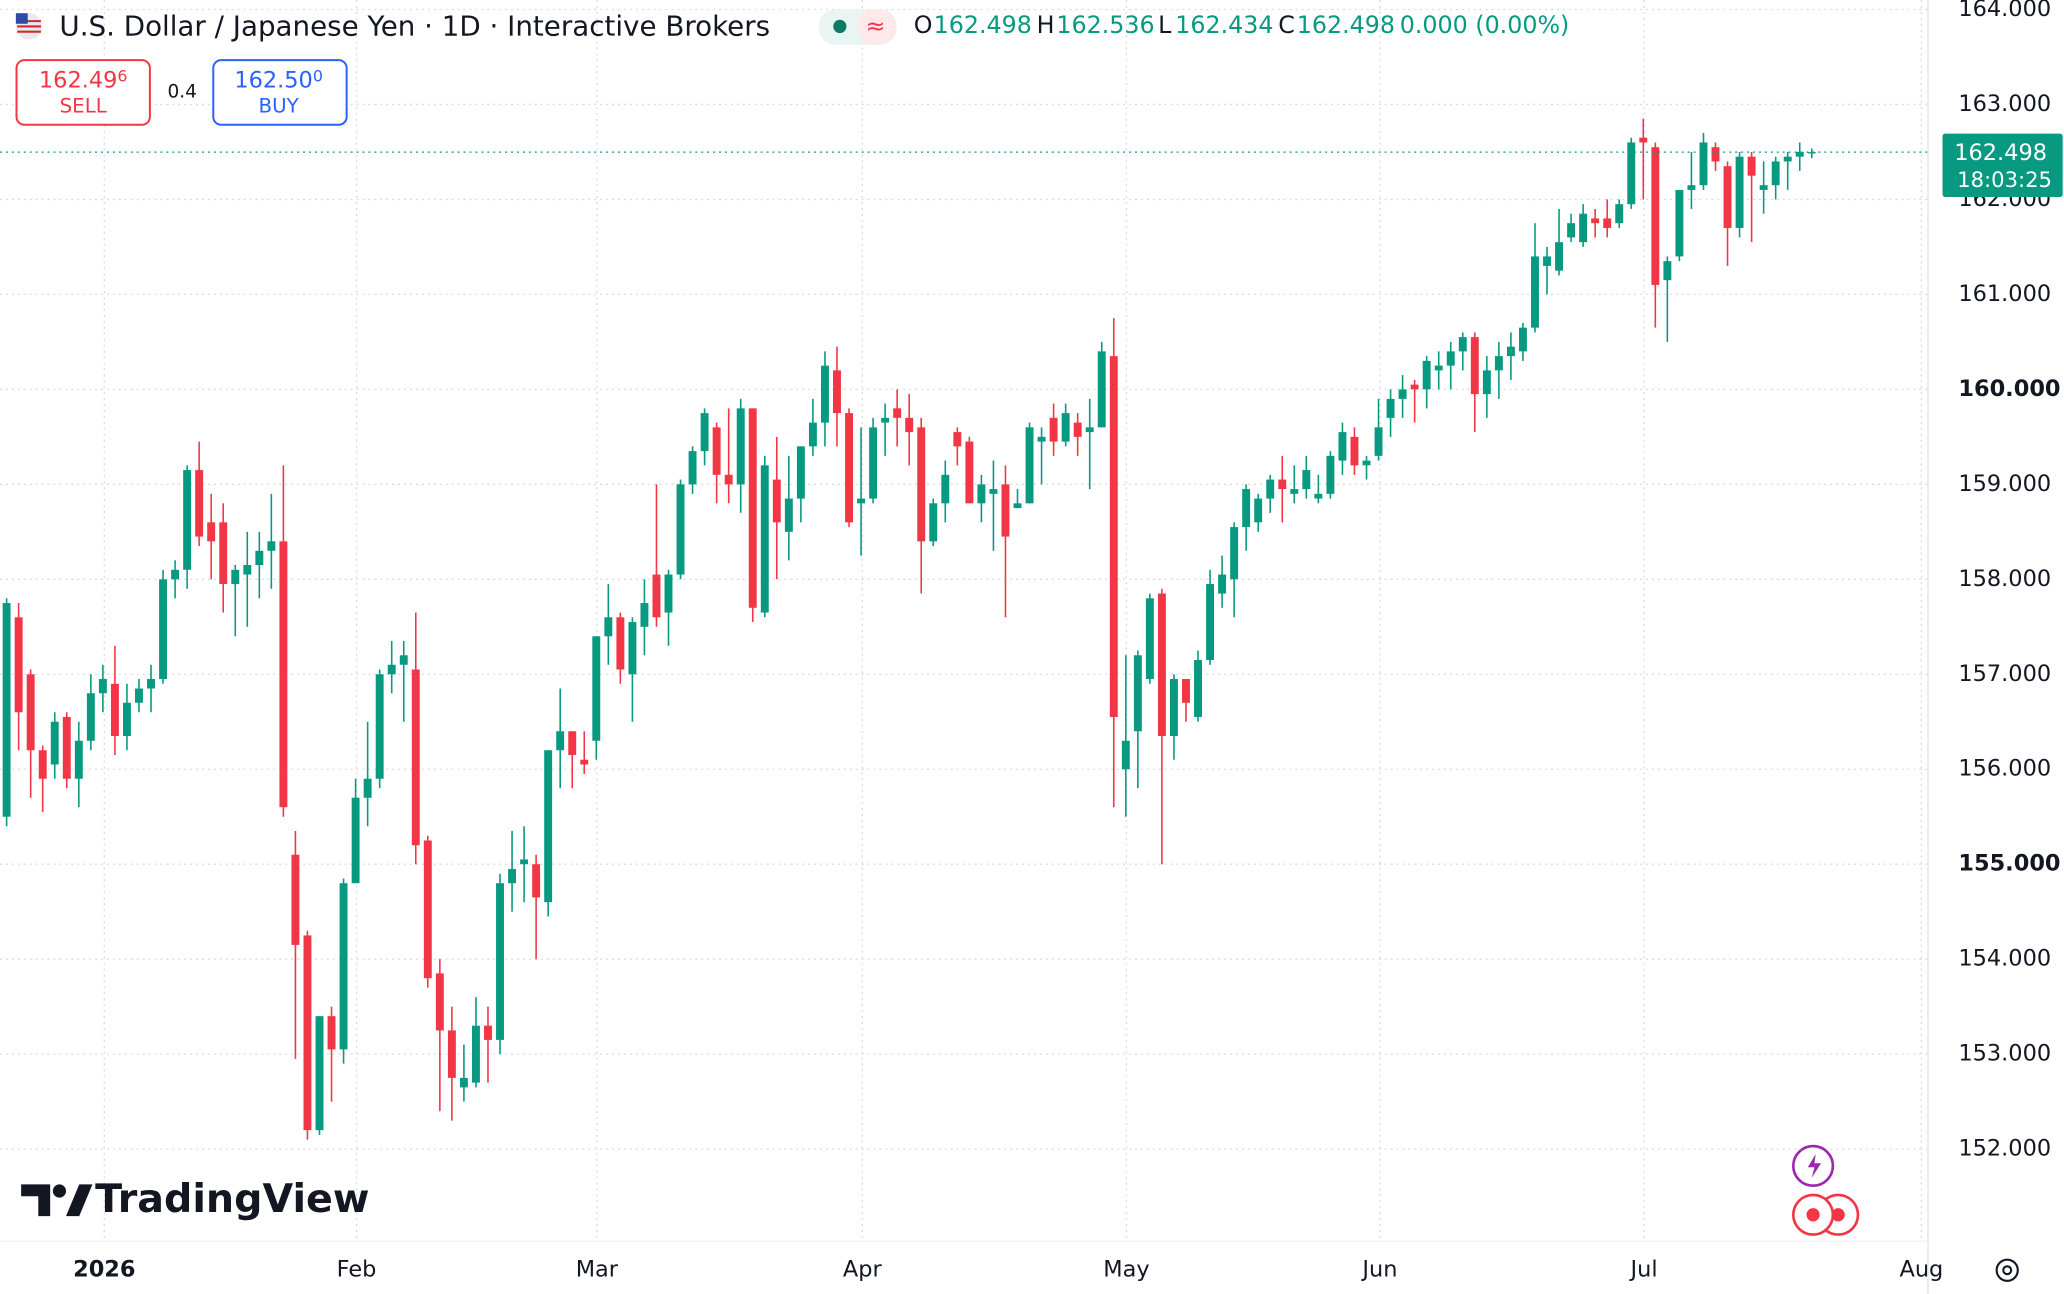 Image resolution: width=2064 pixels, height=1294 pixels. Describe the element at coordinates (122, 75) in the screenshot. I see `sell-price-pip: 6` at that location.